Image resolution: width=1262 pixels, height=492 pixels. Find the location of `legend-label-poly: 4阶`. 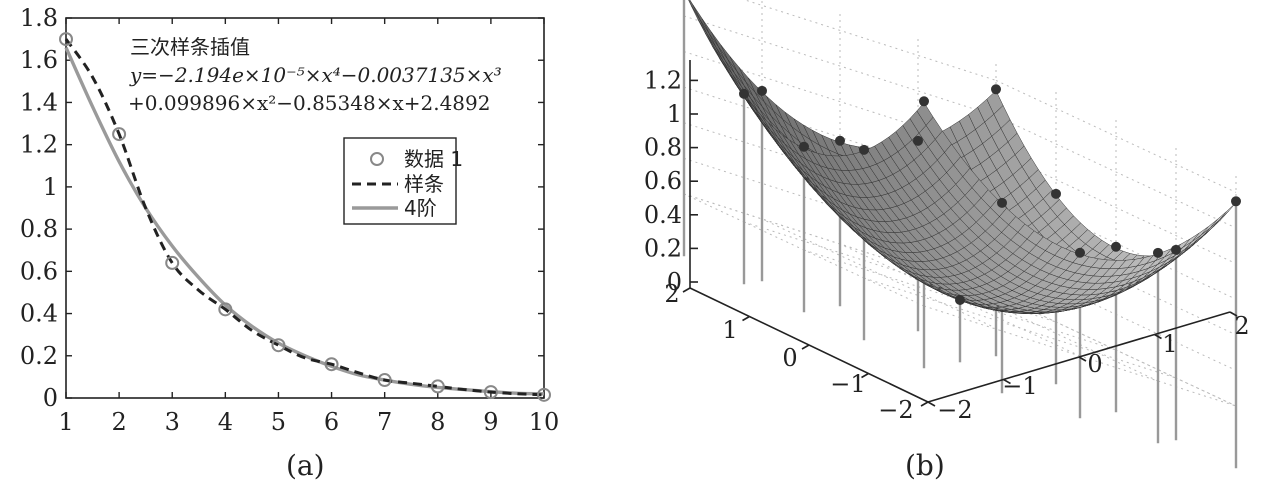

legend-label-poly: 4阶 is located at coordinates (420, 208).